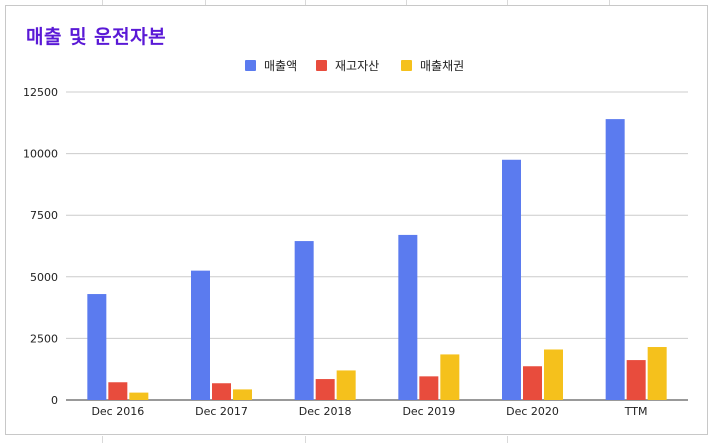 This screenshot has width=712, height=443. Describe the element at coordinates (54, 400) in the screenshot. I see `y-tick-label: 0` at that location.